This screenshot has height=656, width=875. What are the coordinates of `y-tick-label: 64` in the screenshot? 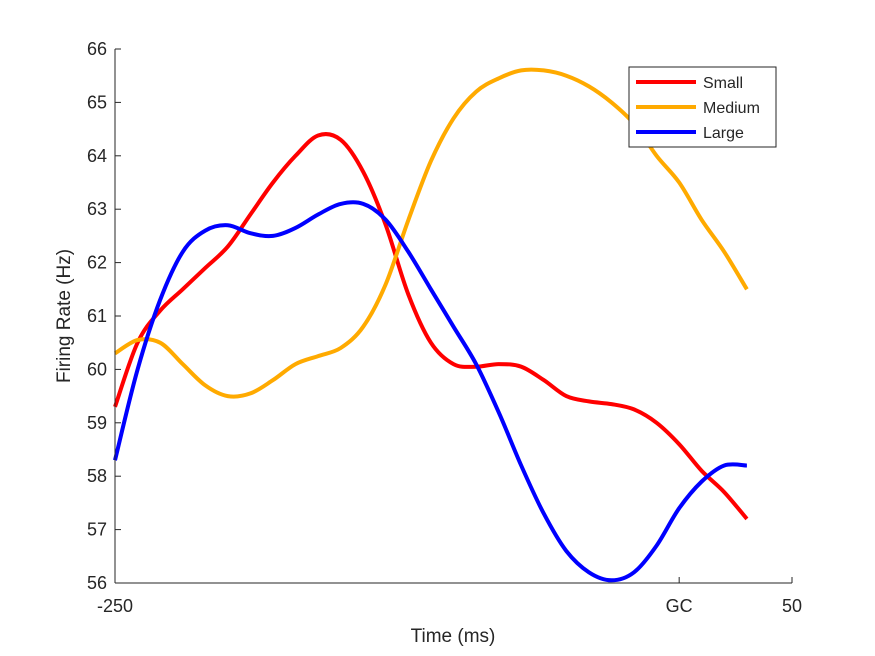 It's located at (97, 156).